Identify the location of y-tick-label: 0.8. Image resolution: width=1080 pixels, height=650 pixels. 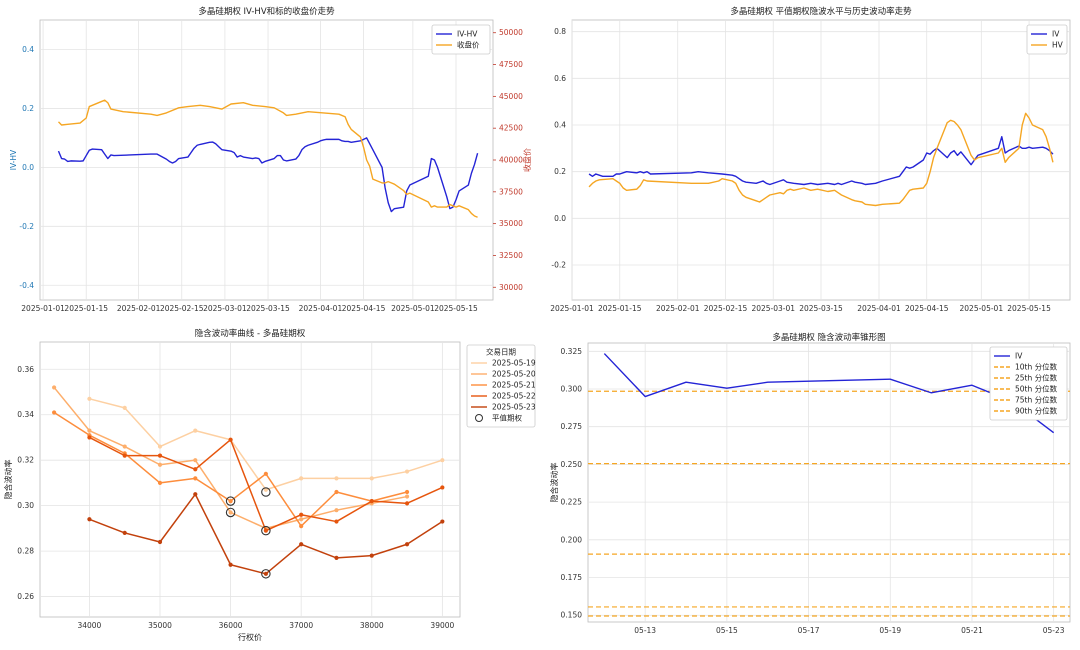
(560, 31).